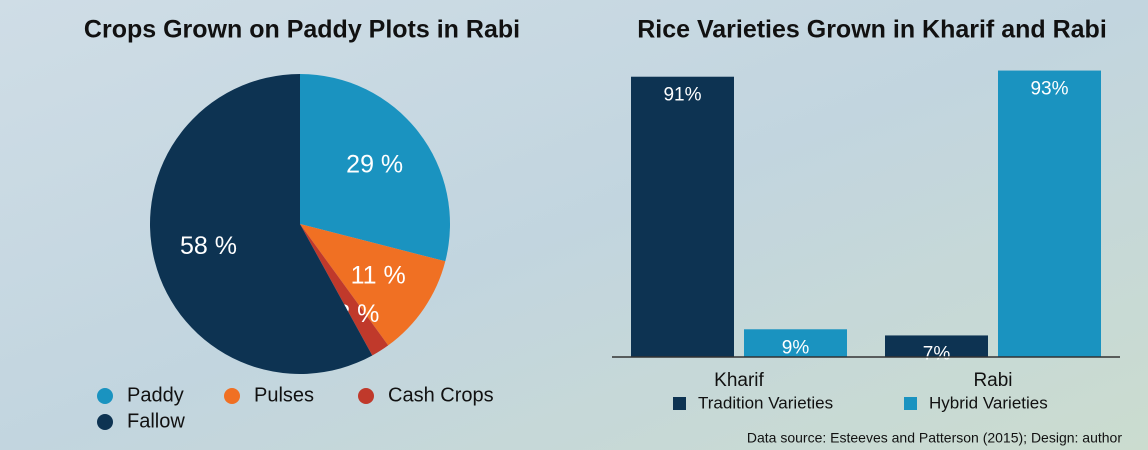 Image resolution: width=1148 pixels, height=450 pixels. What do you see at coordinates (872, 30) in the screenshot?
I see `bar-title: Rice Varieties Grown in Kharif and Rabi` at bounding box center [872, 30].